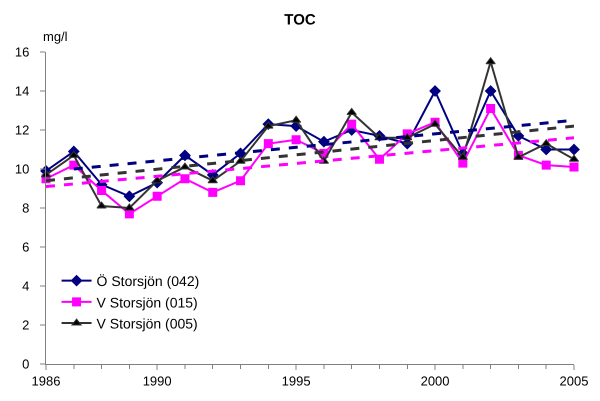  Describe the element at coordinates (26, 364) in the screenshot. I see `y-tick-label: 0` at that location.